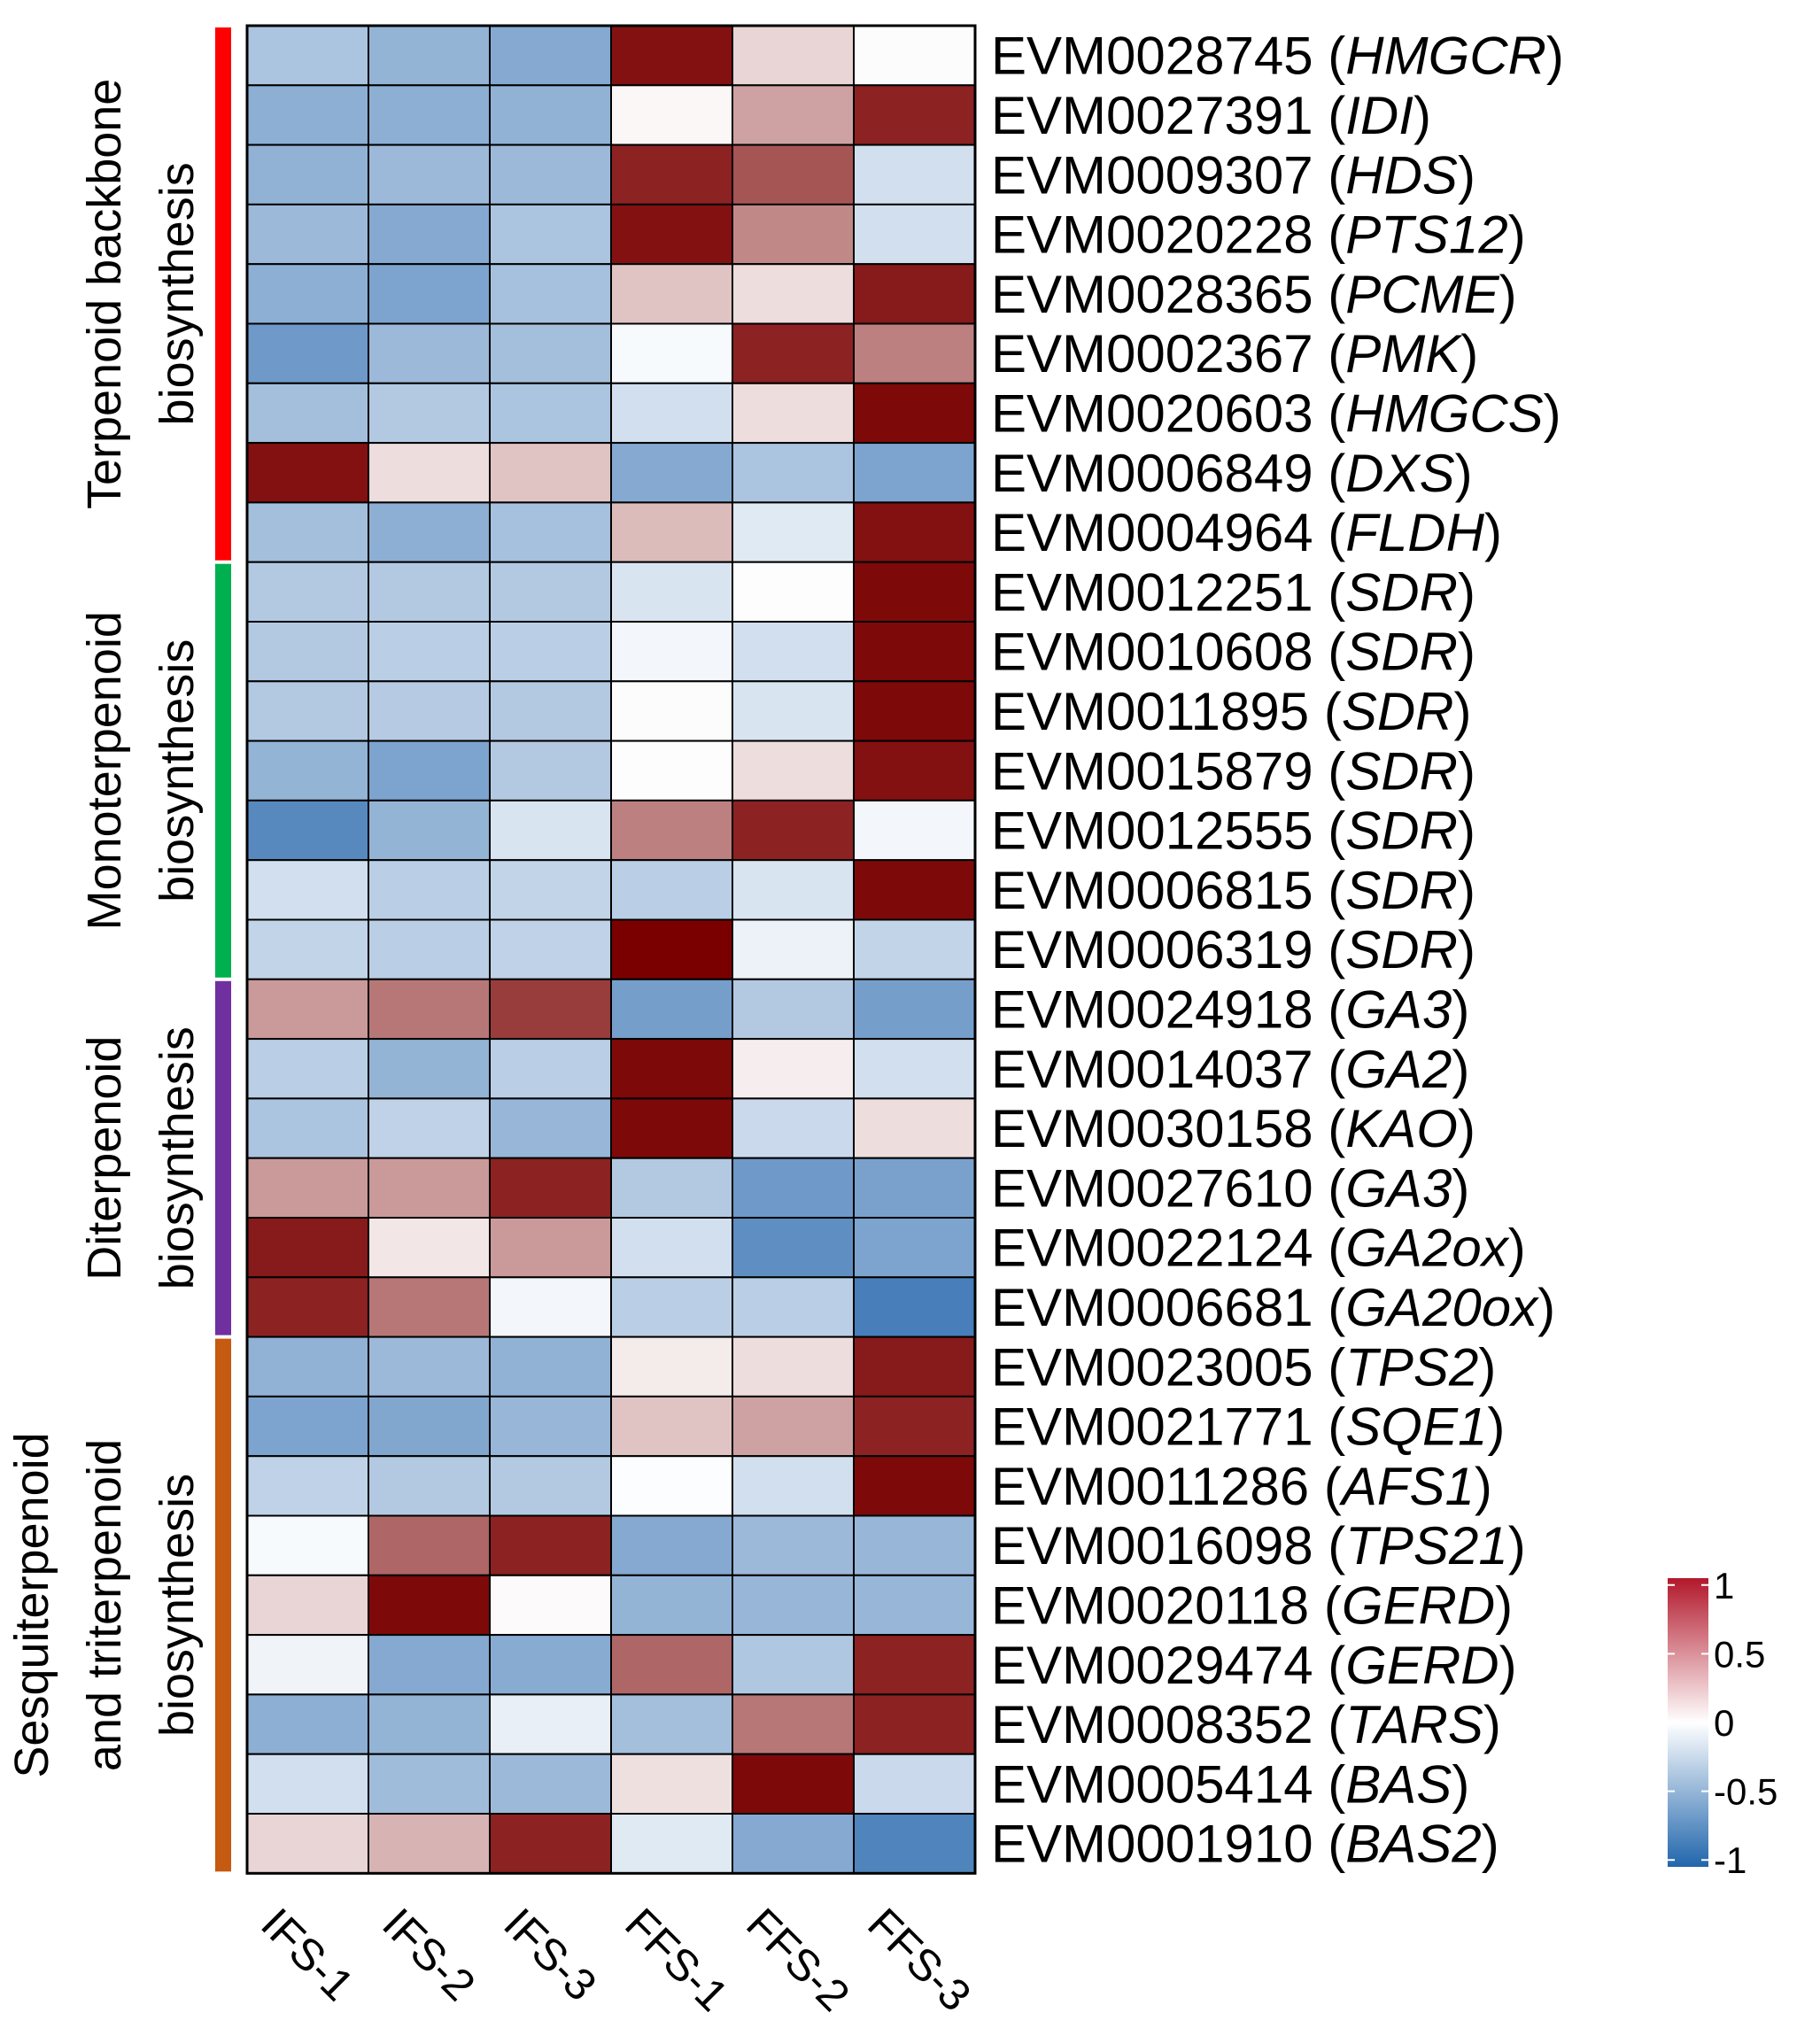 This screenshot has height=2036, width=1820. I want to click on row-label: EVM0015879 (SDR), so click(1233, 771).